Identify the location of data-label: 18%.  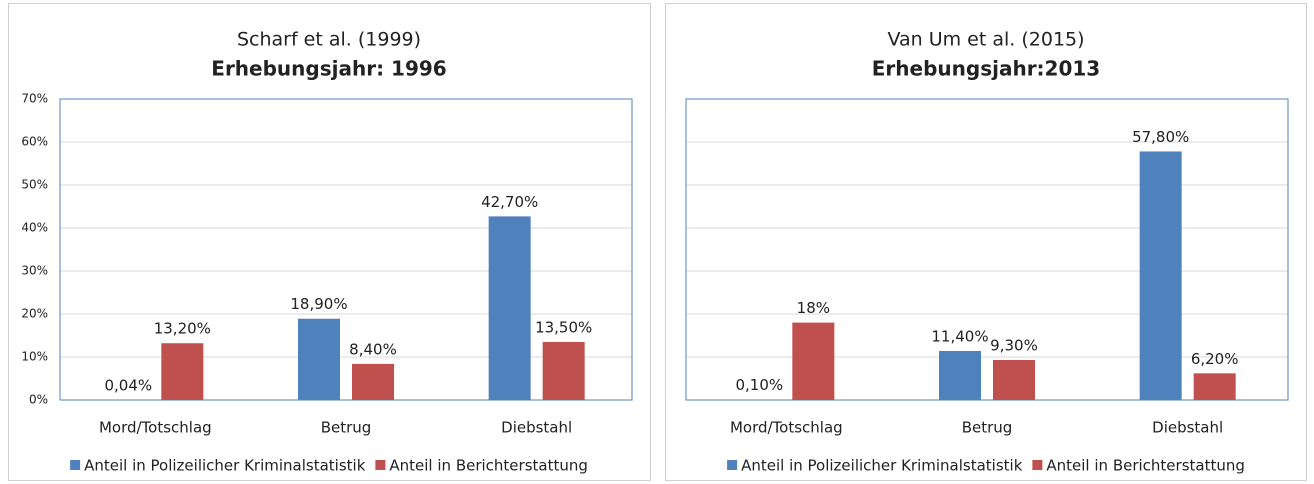
(813, 308).